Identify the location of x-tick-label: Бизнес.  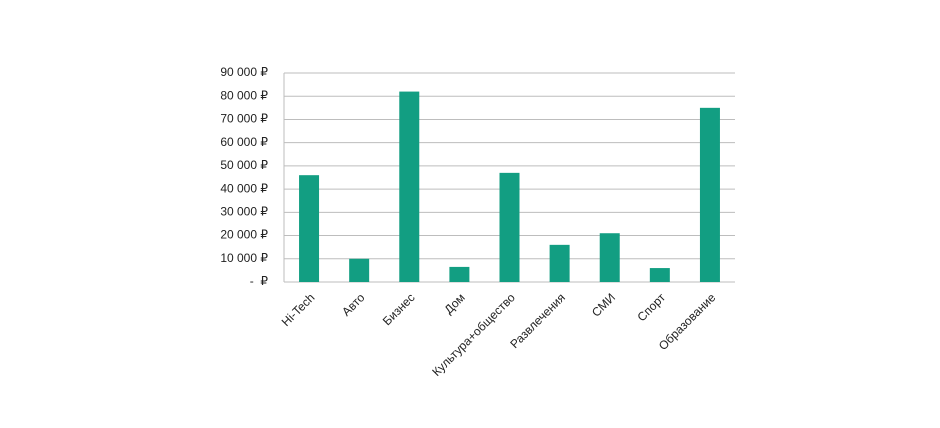
(399, 309).